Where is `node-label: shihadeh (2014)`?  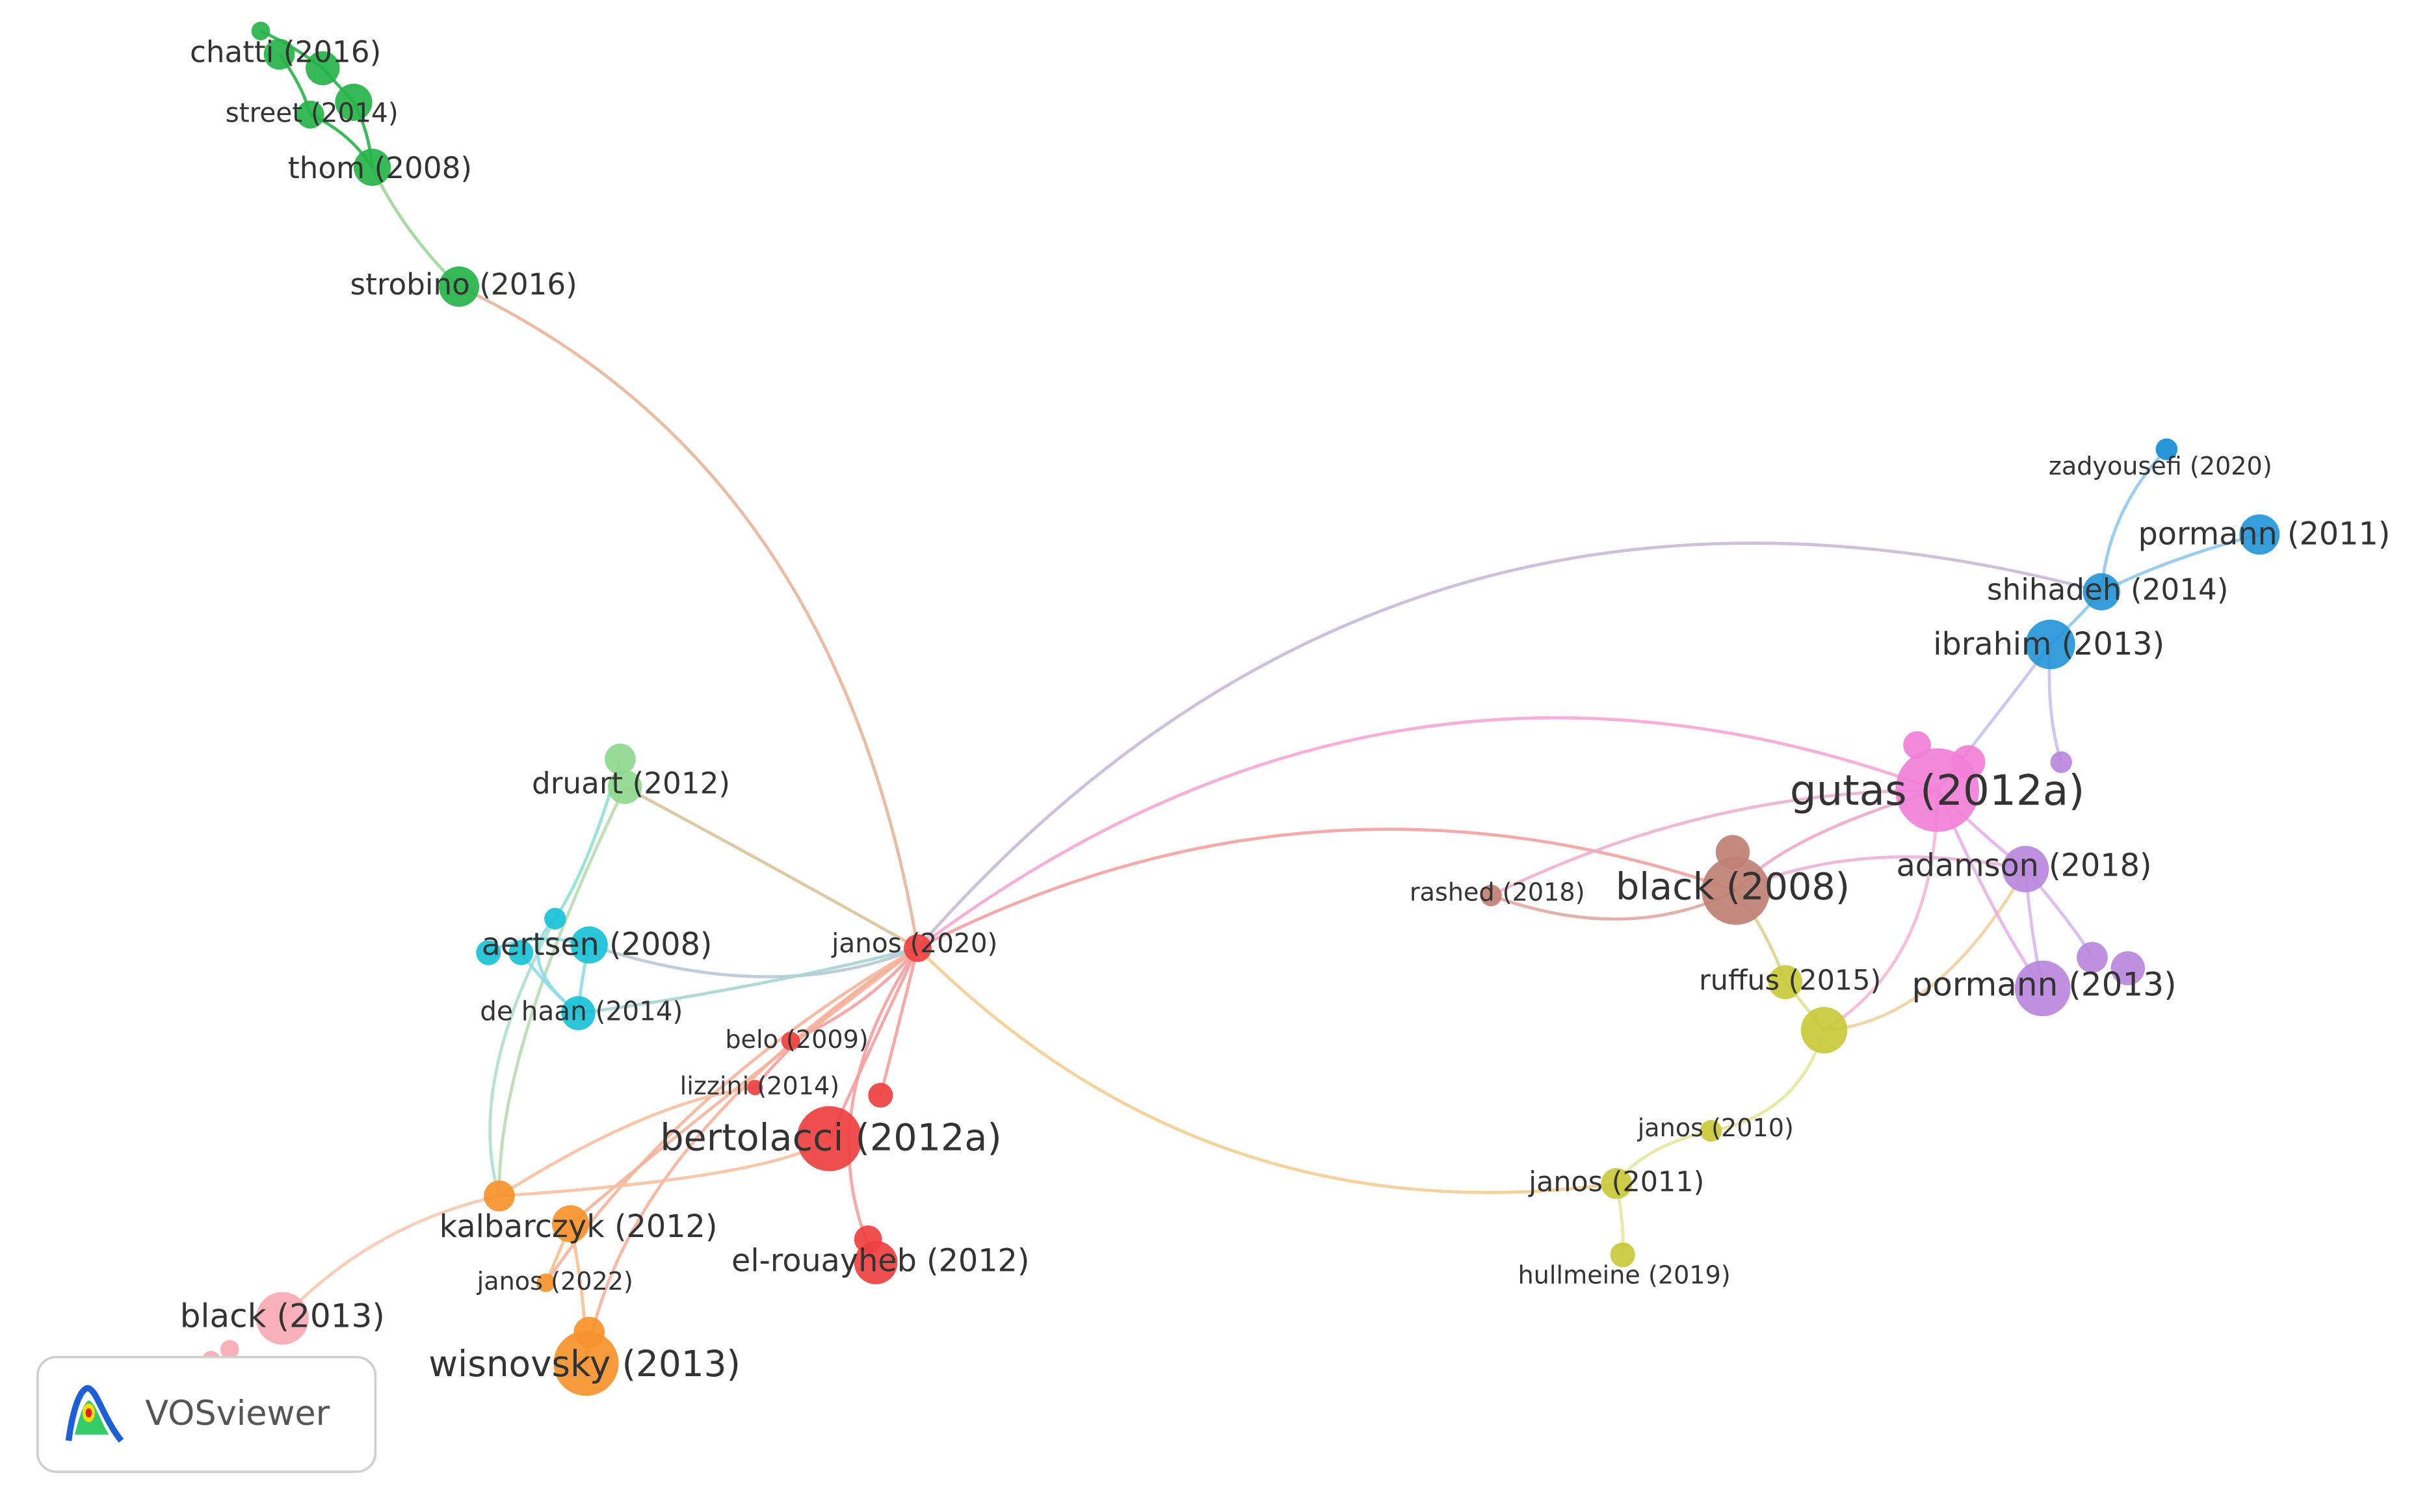 node-label: shihadeh (2014) is located at coordinates (2107, 589).